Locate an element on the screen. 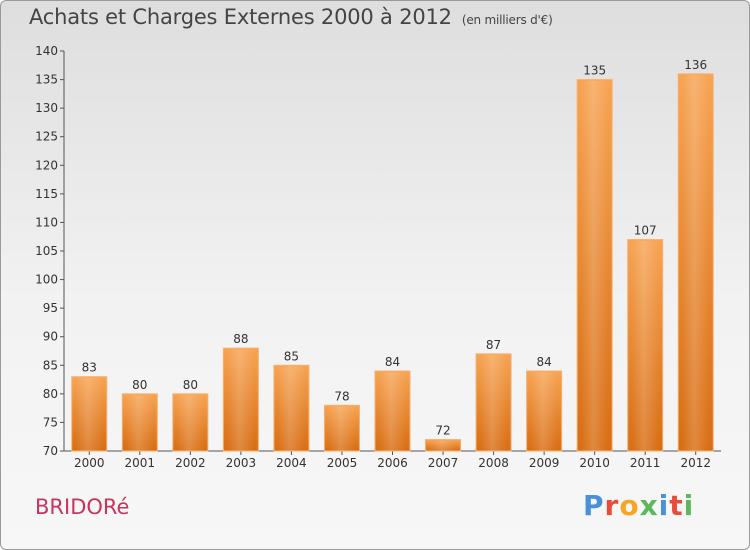  logo-letter: r is located at coordinates (612, 505).